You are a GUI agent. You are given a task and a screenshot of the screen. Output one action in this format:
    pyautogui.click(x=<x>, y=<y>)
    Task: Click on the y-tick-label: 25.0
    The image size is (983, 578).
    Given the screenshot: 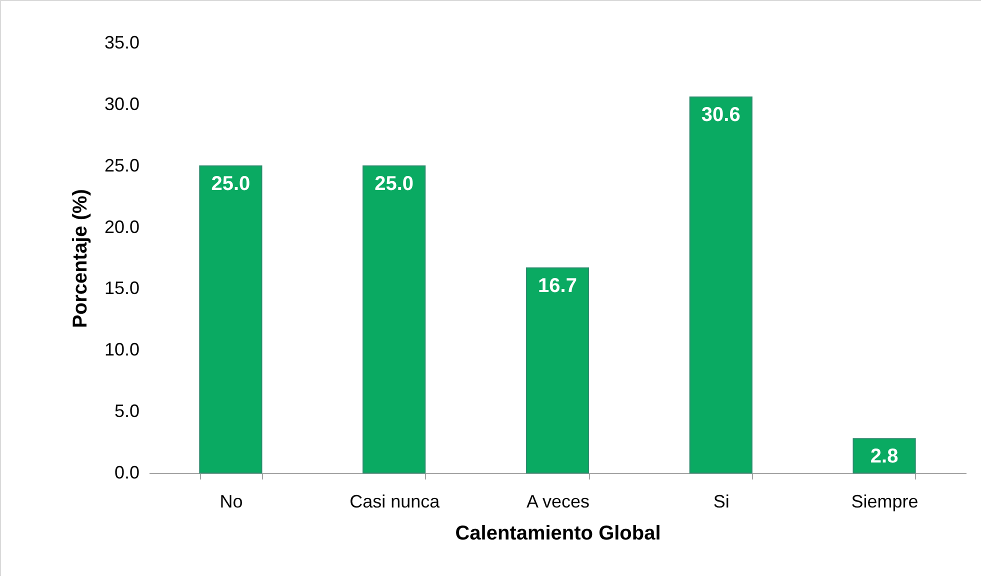 What is the action you would take?
    pyautogui.click(x=122, y=165)
    